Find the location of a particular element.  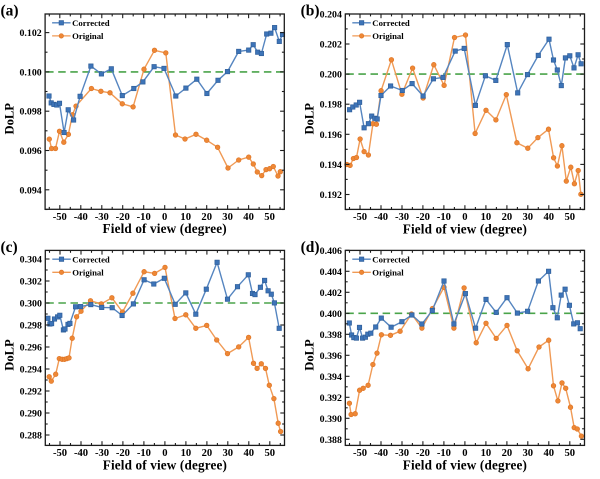

svg-text: 0.404 is located at coordinates (331, 272).